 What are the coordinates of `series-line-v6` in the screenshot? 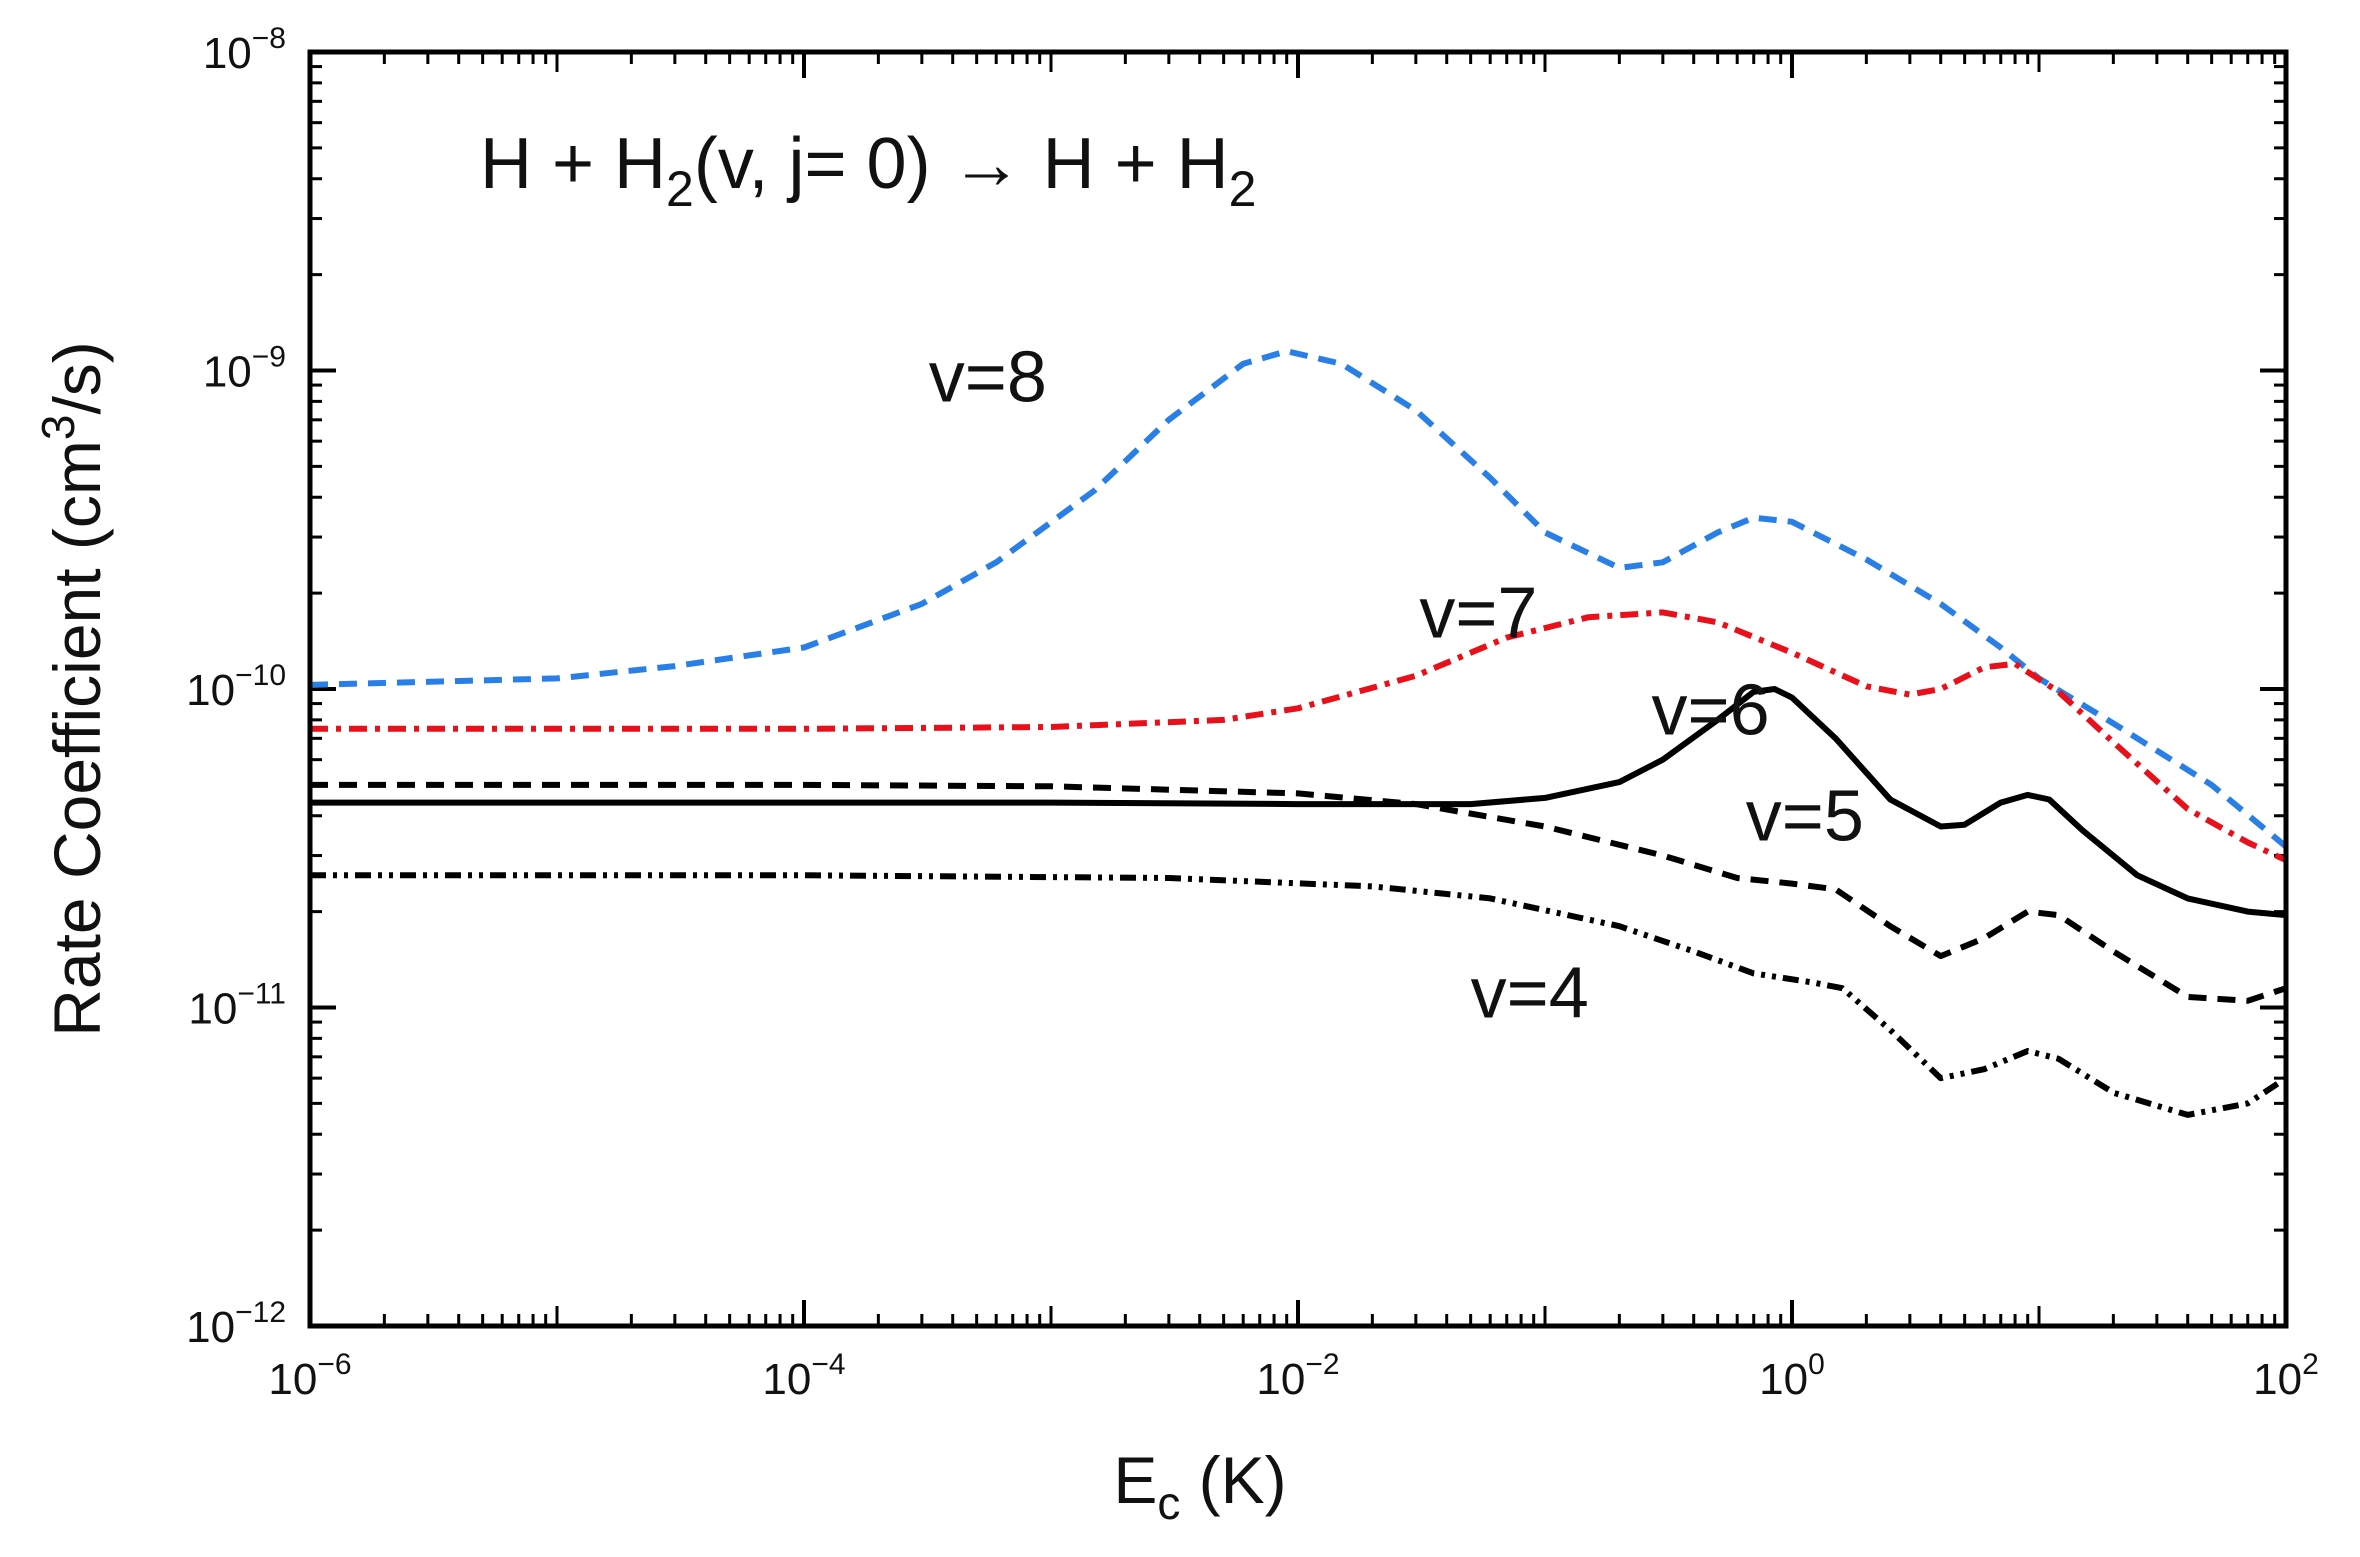 It's located at (1298, 802).